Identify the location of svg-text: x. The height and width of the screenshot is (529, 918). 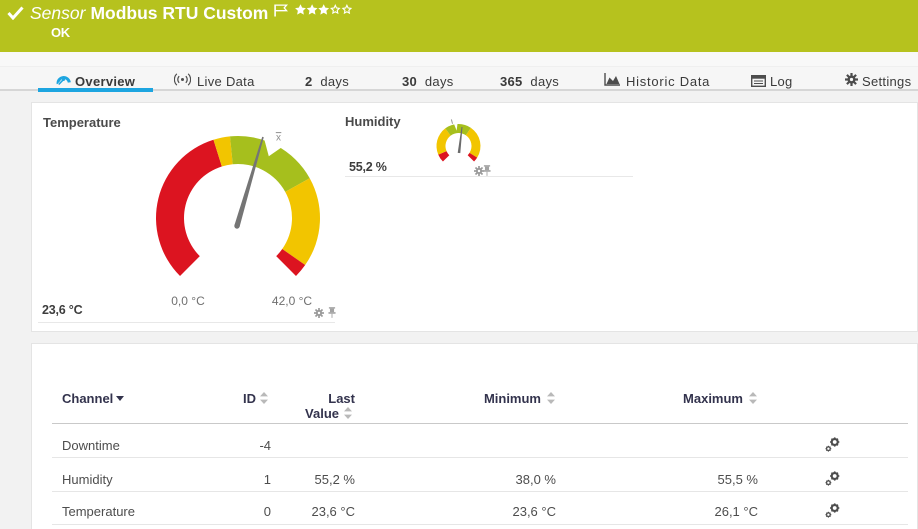
(278, 138).